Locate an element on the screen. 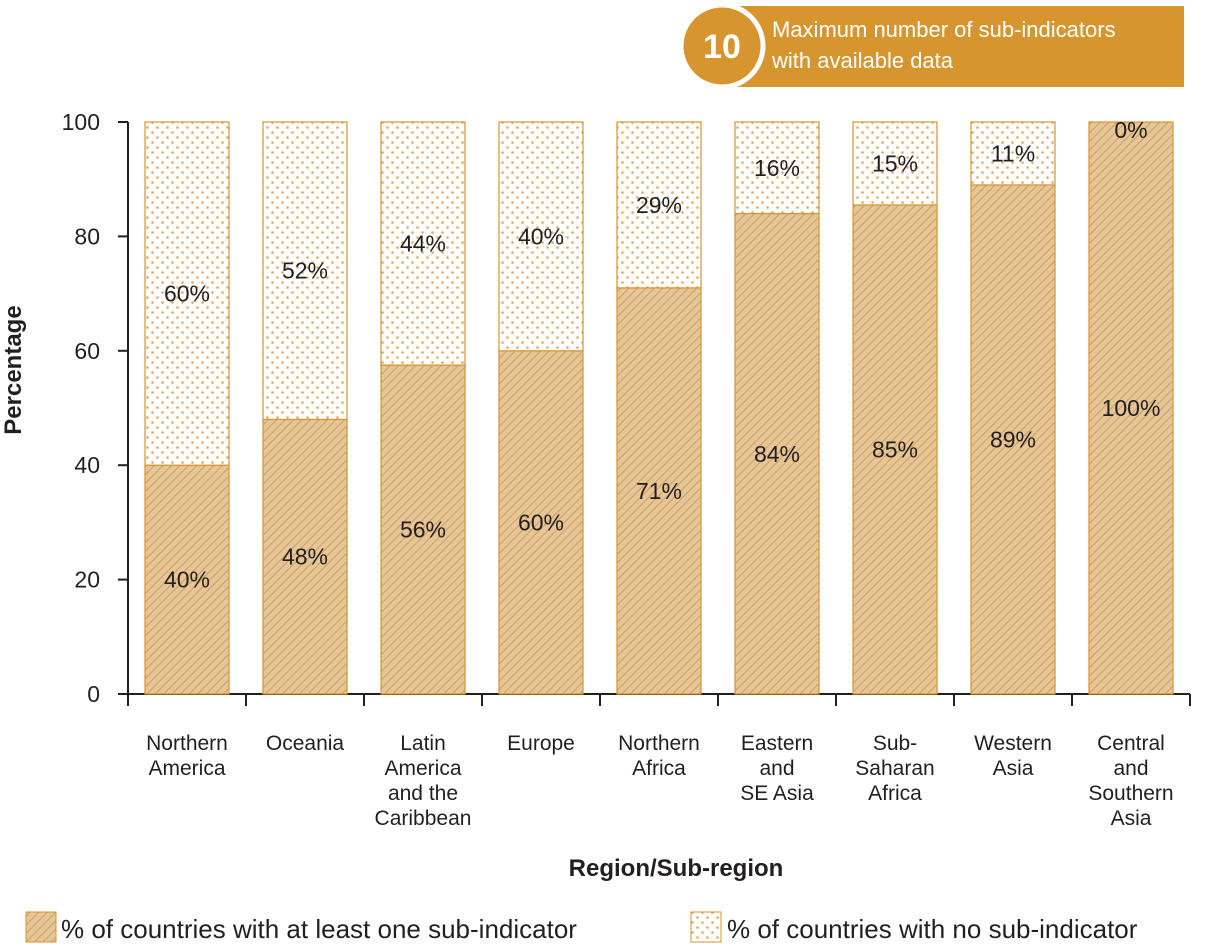 The width and height of the screenshot is (1209, 952). data-label-no-sub-indicator: 11% is located at coordinates (1013, 153).